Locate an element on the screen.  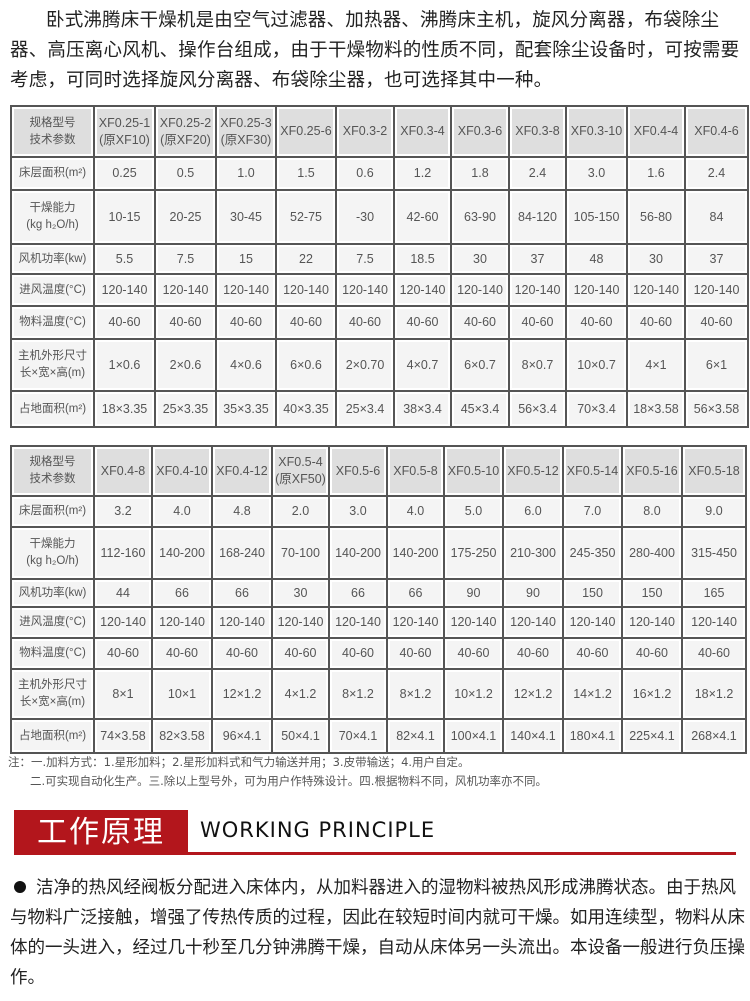
value-cell: 37 is located at coordinates (538, 260).